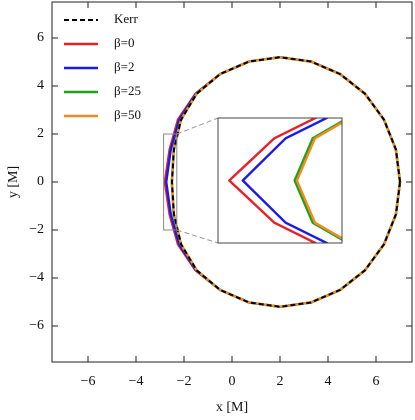 The width and height of the screenshot is (415, 420). What do you see at coordinates (124, 66) in the screenshot?
I see `legend-label: β=2` at bounding box center [124, 66].